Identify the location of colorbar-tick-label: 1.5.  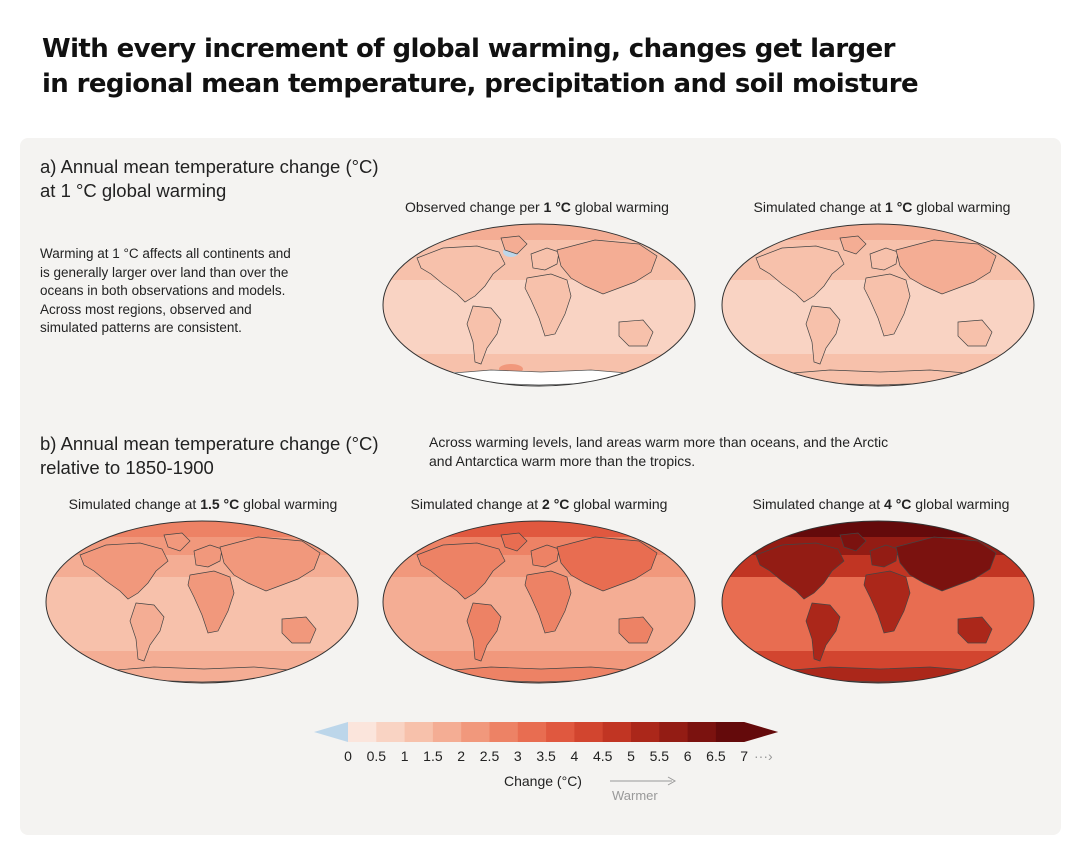
(433, 756).